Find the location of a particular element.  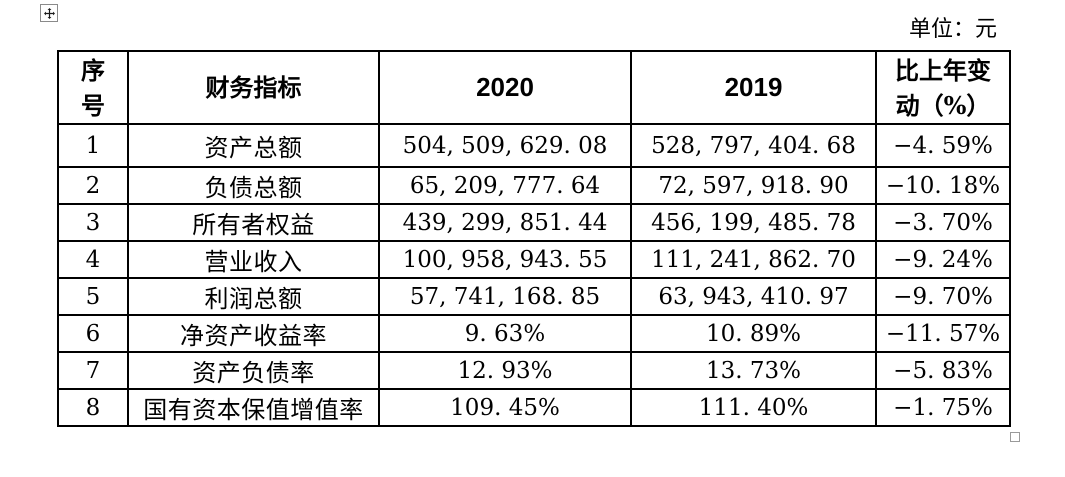

cell-2019: 63, 943, 410. 97 is located at coordinates (753, 296).